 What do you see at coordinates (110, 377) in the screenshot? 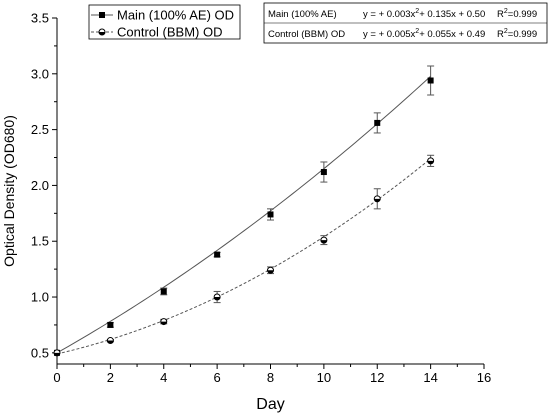
I see `x-tick-label: 2` at bounding box center [110, 377].